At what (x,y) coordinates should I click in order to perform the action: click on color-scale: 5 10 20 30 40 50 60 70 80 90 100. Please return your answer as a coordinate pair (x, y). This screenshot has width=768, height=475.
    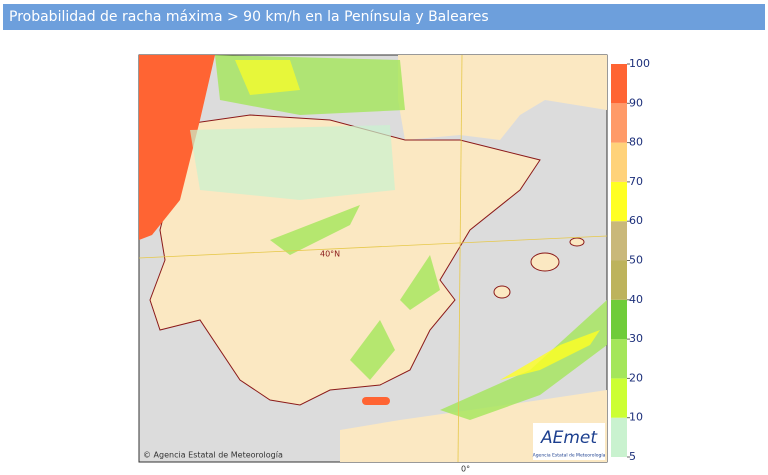
    Looking at the image, I should click on (630, 260).